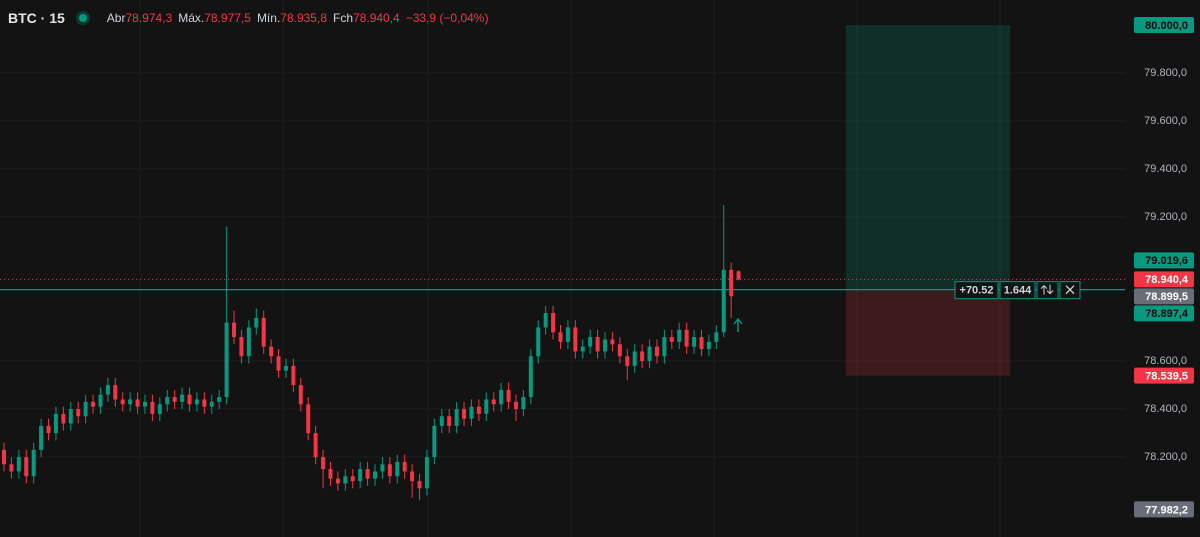  Describe the element at coordinates (1165, 457) in the screenshot. I see `y-tick-label: 78.200,0` at that location.